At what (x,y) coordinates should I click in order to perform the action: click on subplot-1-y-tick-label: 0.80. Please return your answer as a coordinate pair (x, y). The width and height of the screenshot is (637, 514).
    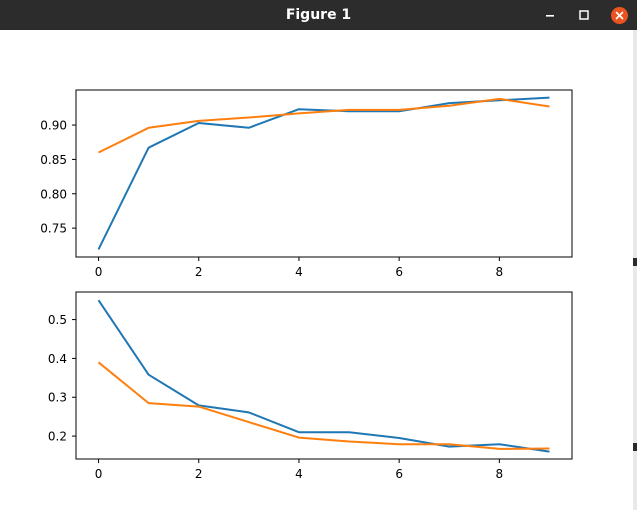
    Looking at the image, I should click on (53, 194).